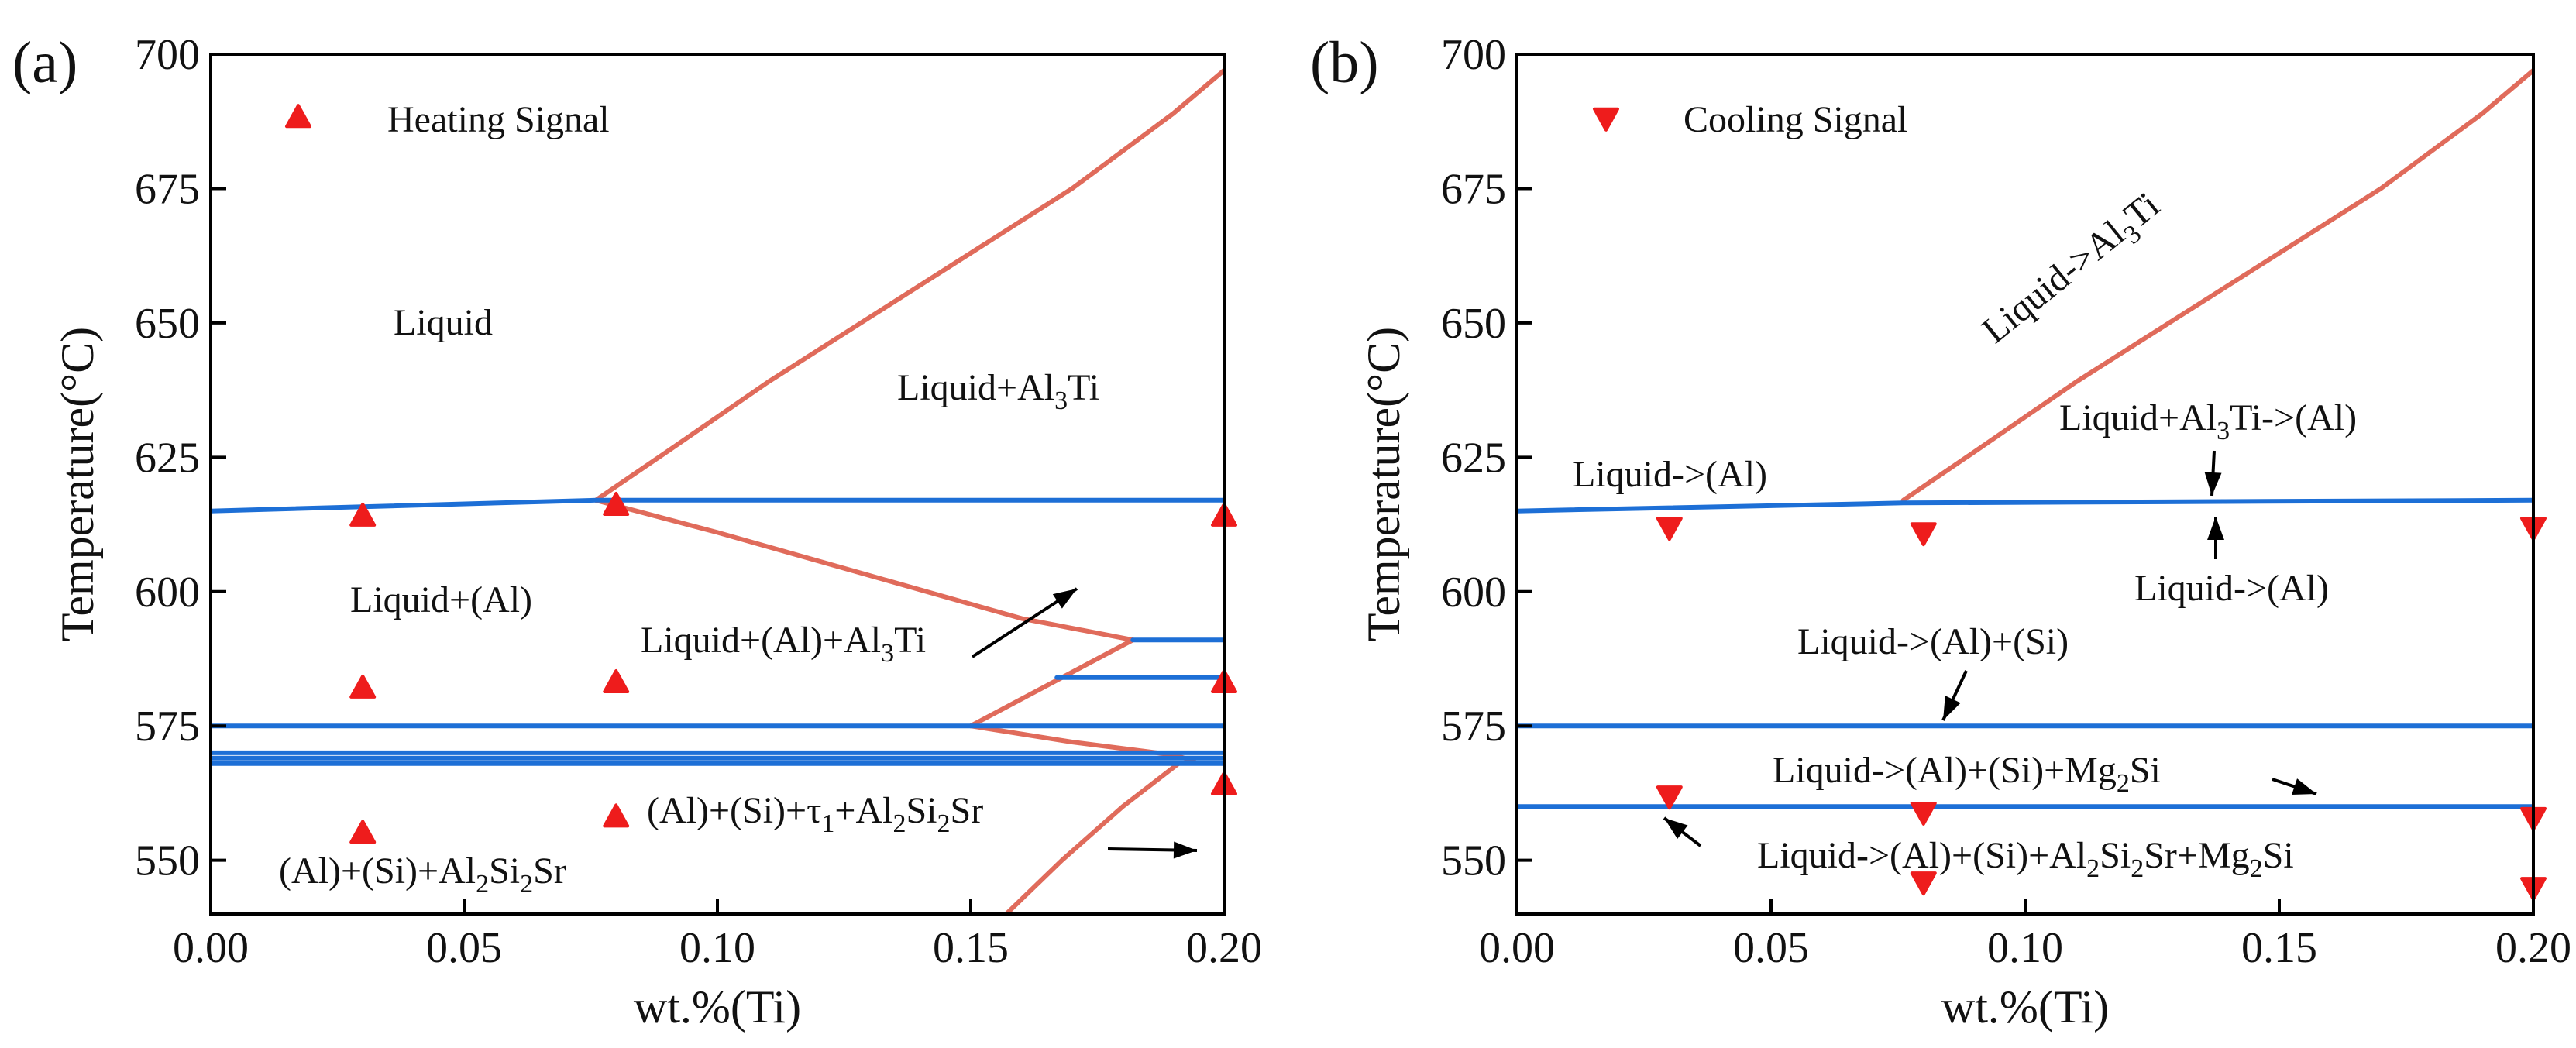  What do you see at coordinates (863, 810) in the screenshot?
I see `annotation-text: +Al` at bounding box center [863, 810].